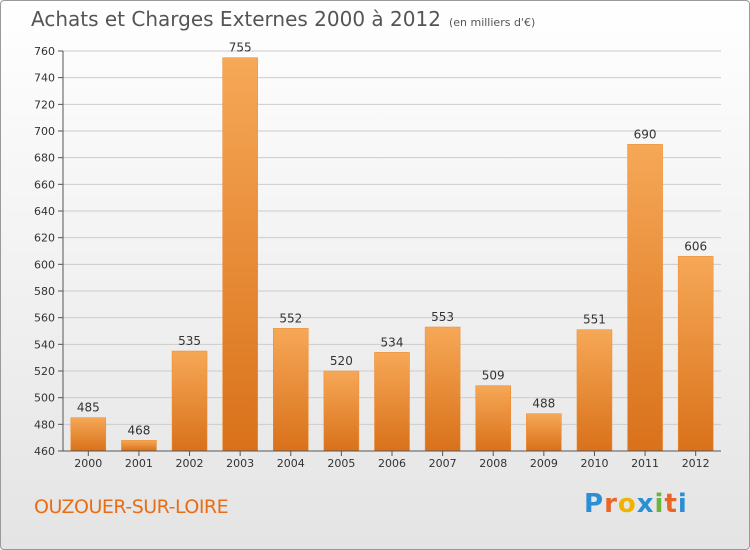 The height and width of the screenshot is (550, 750). What do you see at coordinates (645, 463) in the screenshot?
I see `x-tick-label: 2011` at bounding box center [645, 463].